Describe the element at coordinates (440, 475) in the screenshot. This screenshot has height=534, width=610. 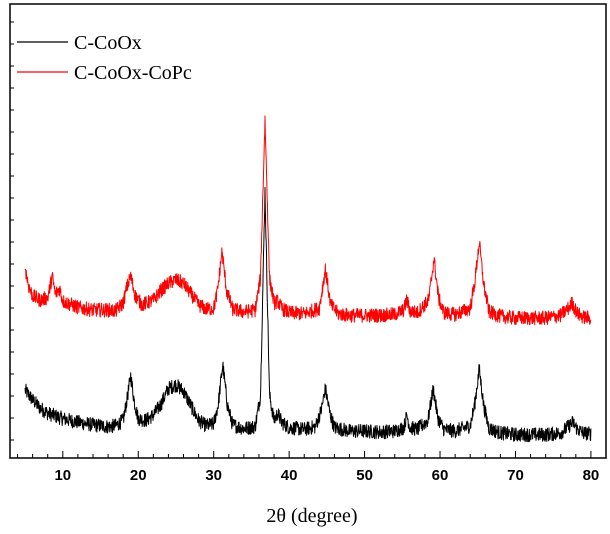
I see `x-tick-label: 60` at that location.